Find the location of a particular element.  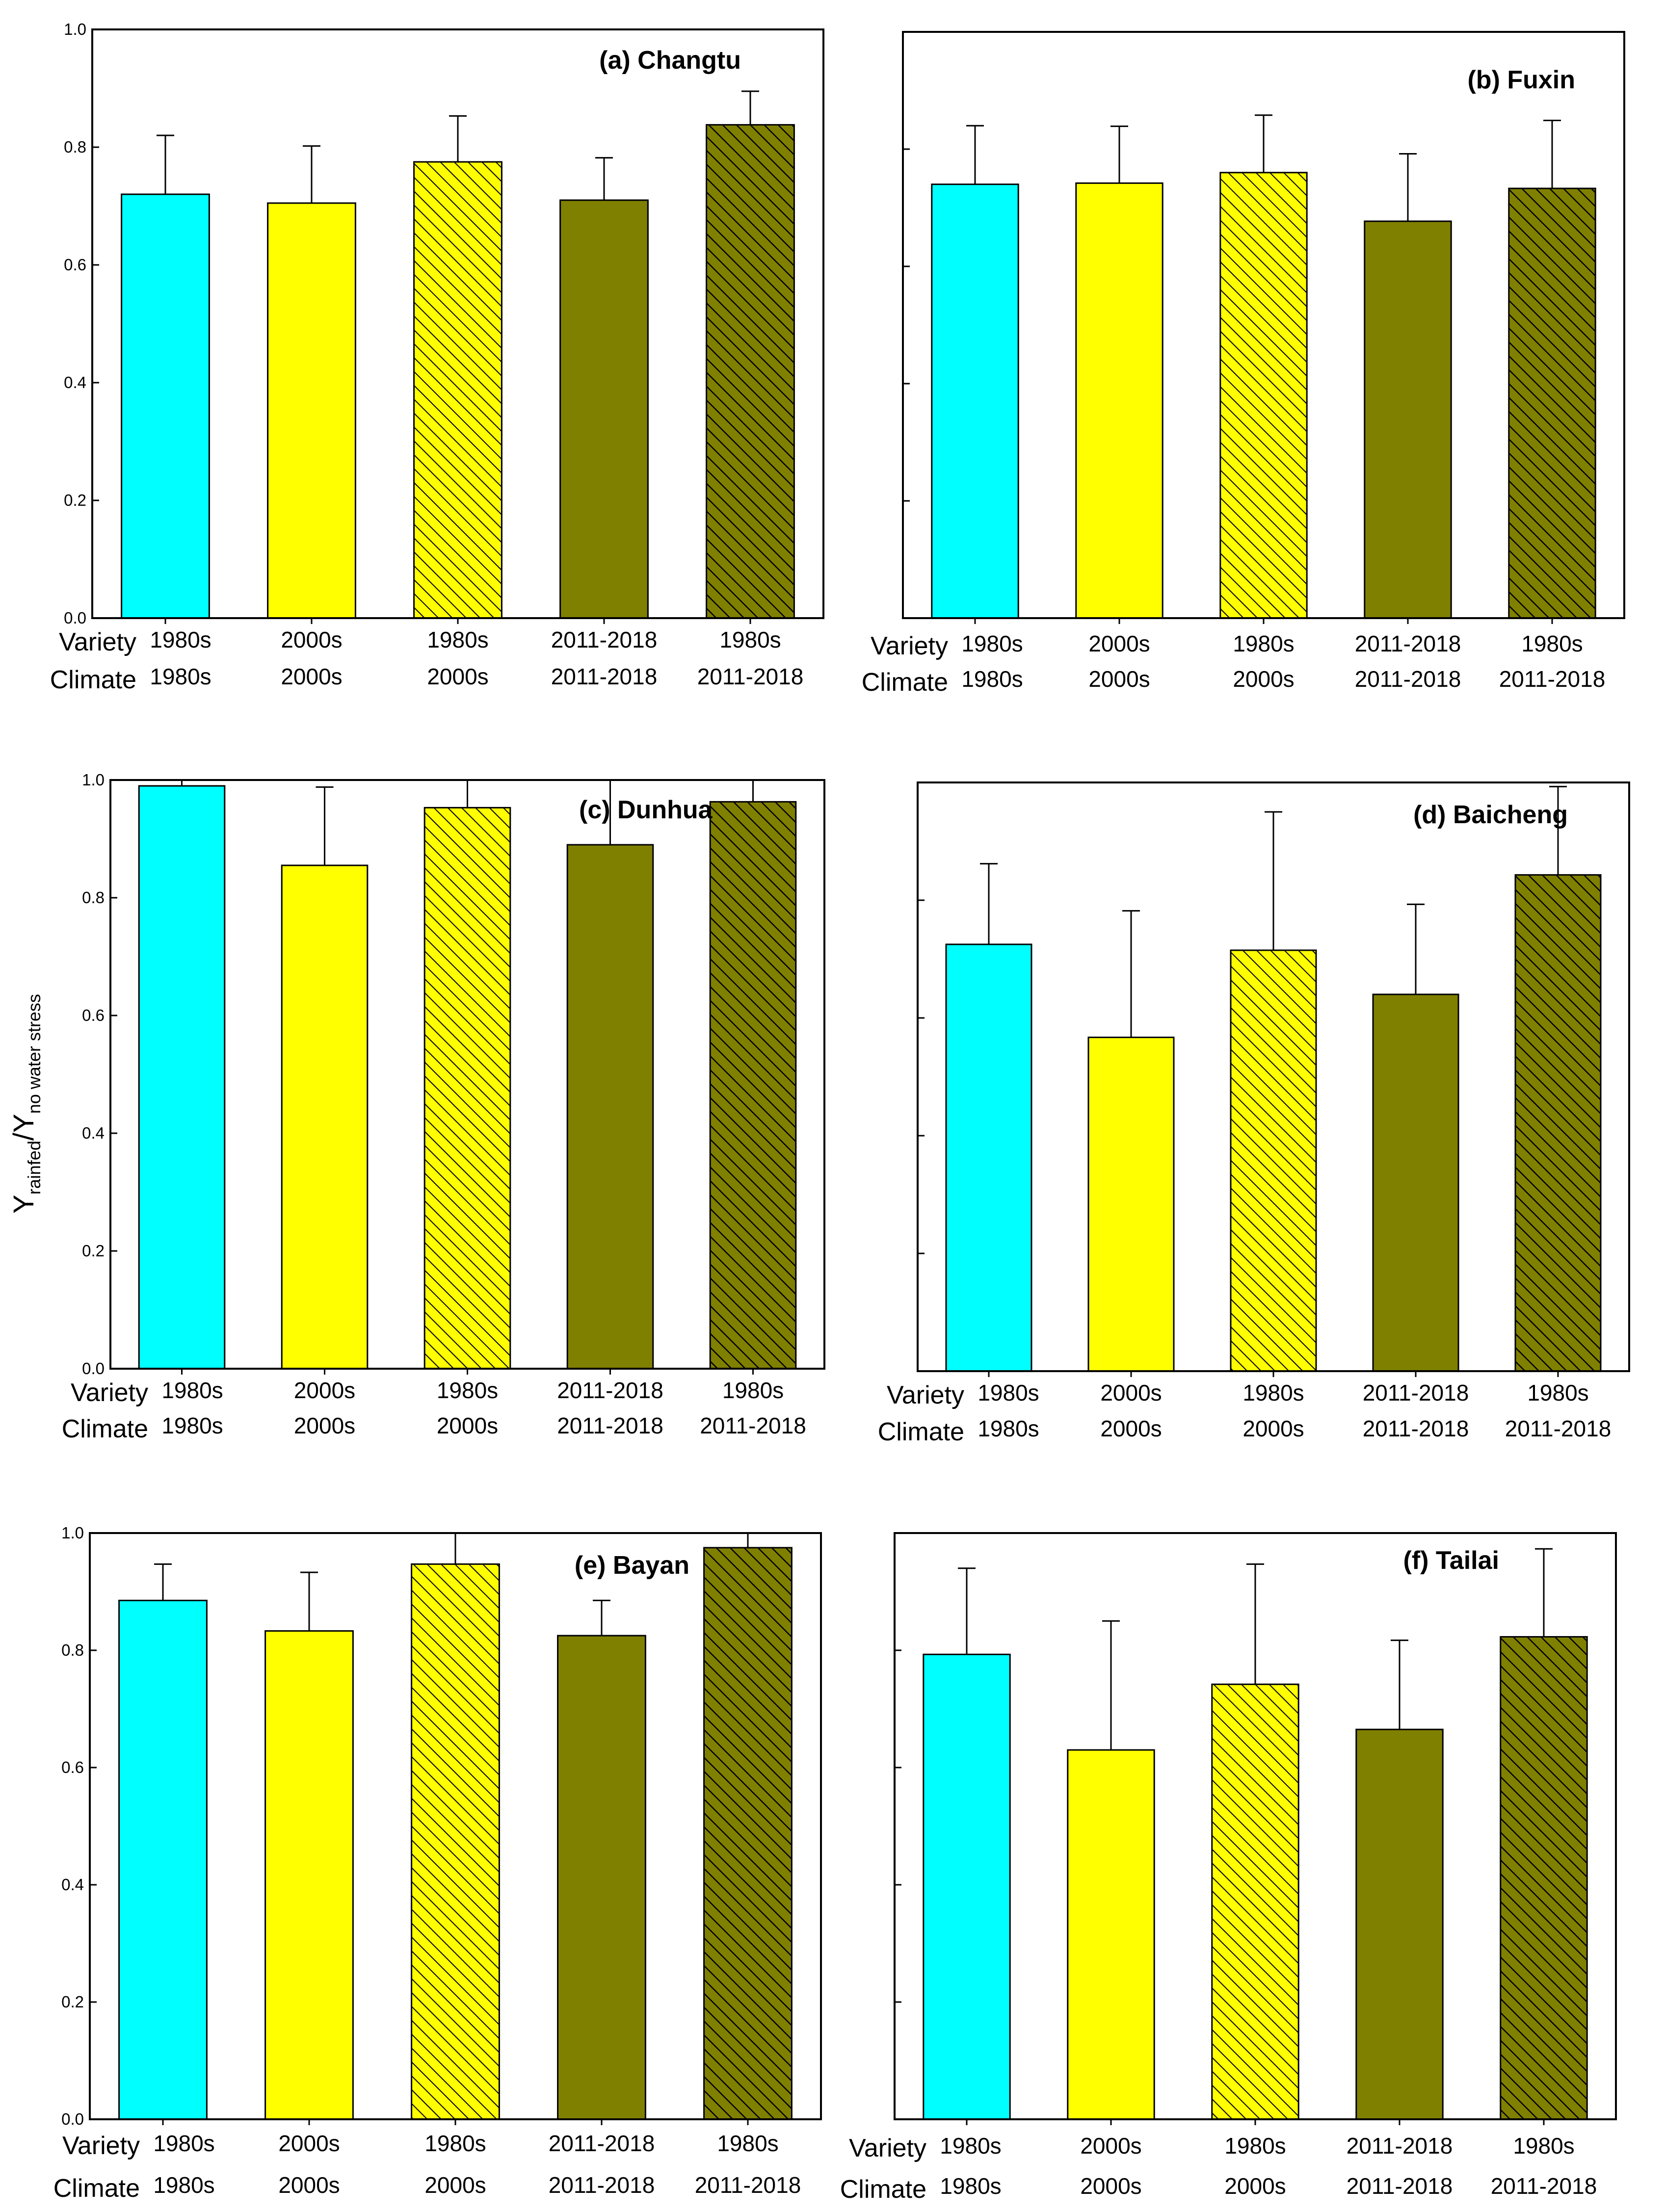

panel-title: (e) Bayan is located at coordinates (632, 1565).